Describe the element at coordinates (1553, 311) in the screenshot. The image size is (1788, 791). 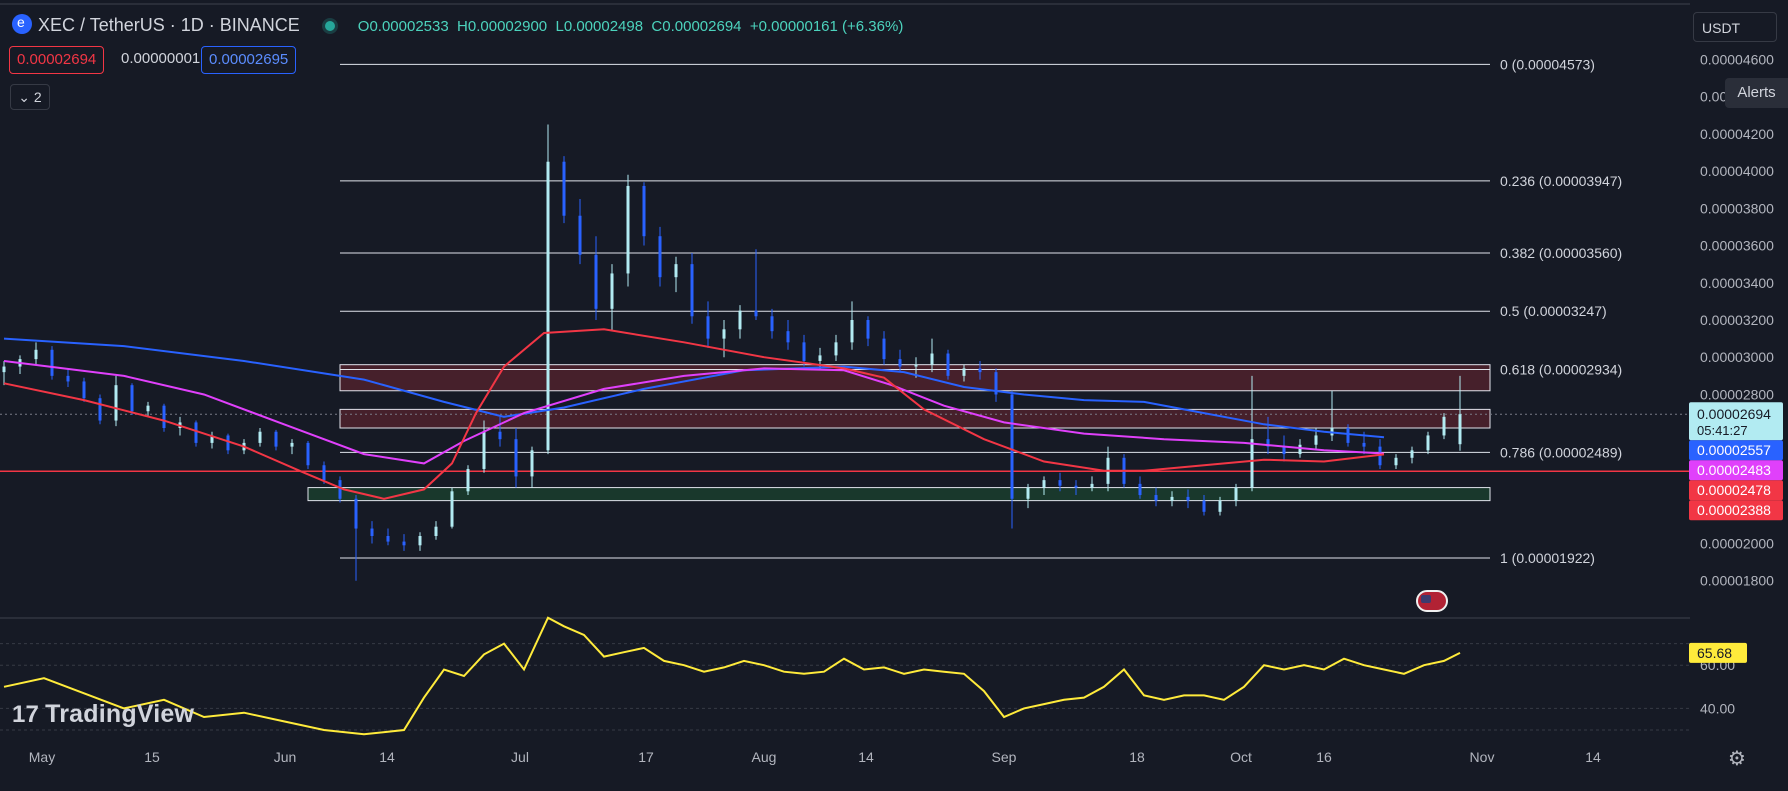
I see `fib-level-label: 0.5 (0.00003247)` at that location.